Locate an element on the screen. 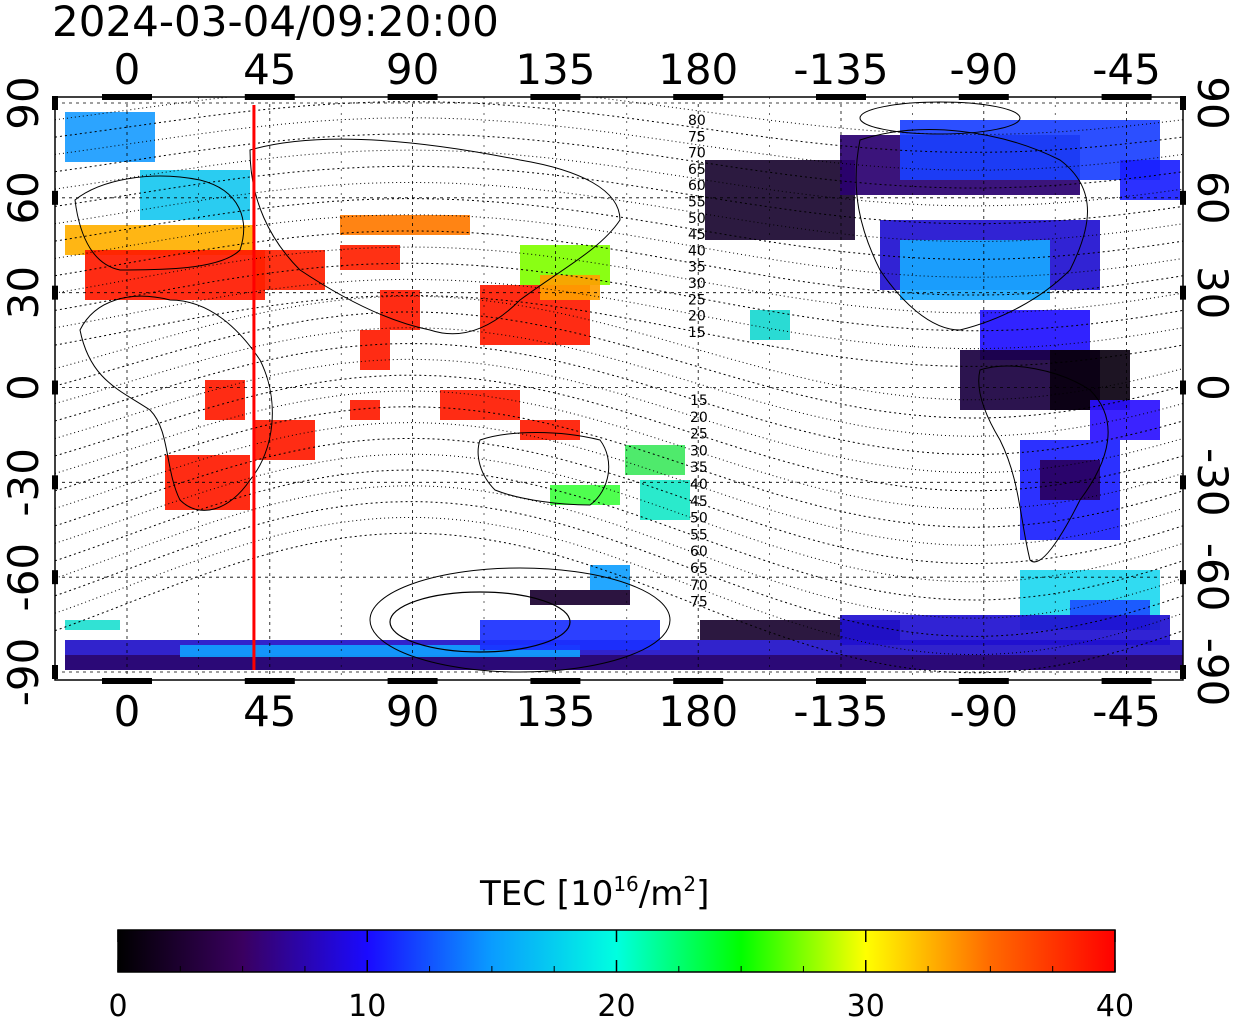  lon-tick-bottom-0: 0 is located at coordinates (127, 711).